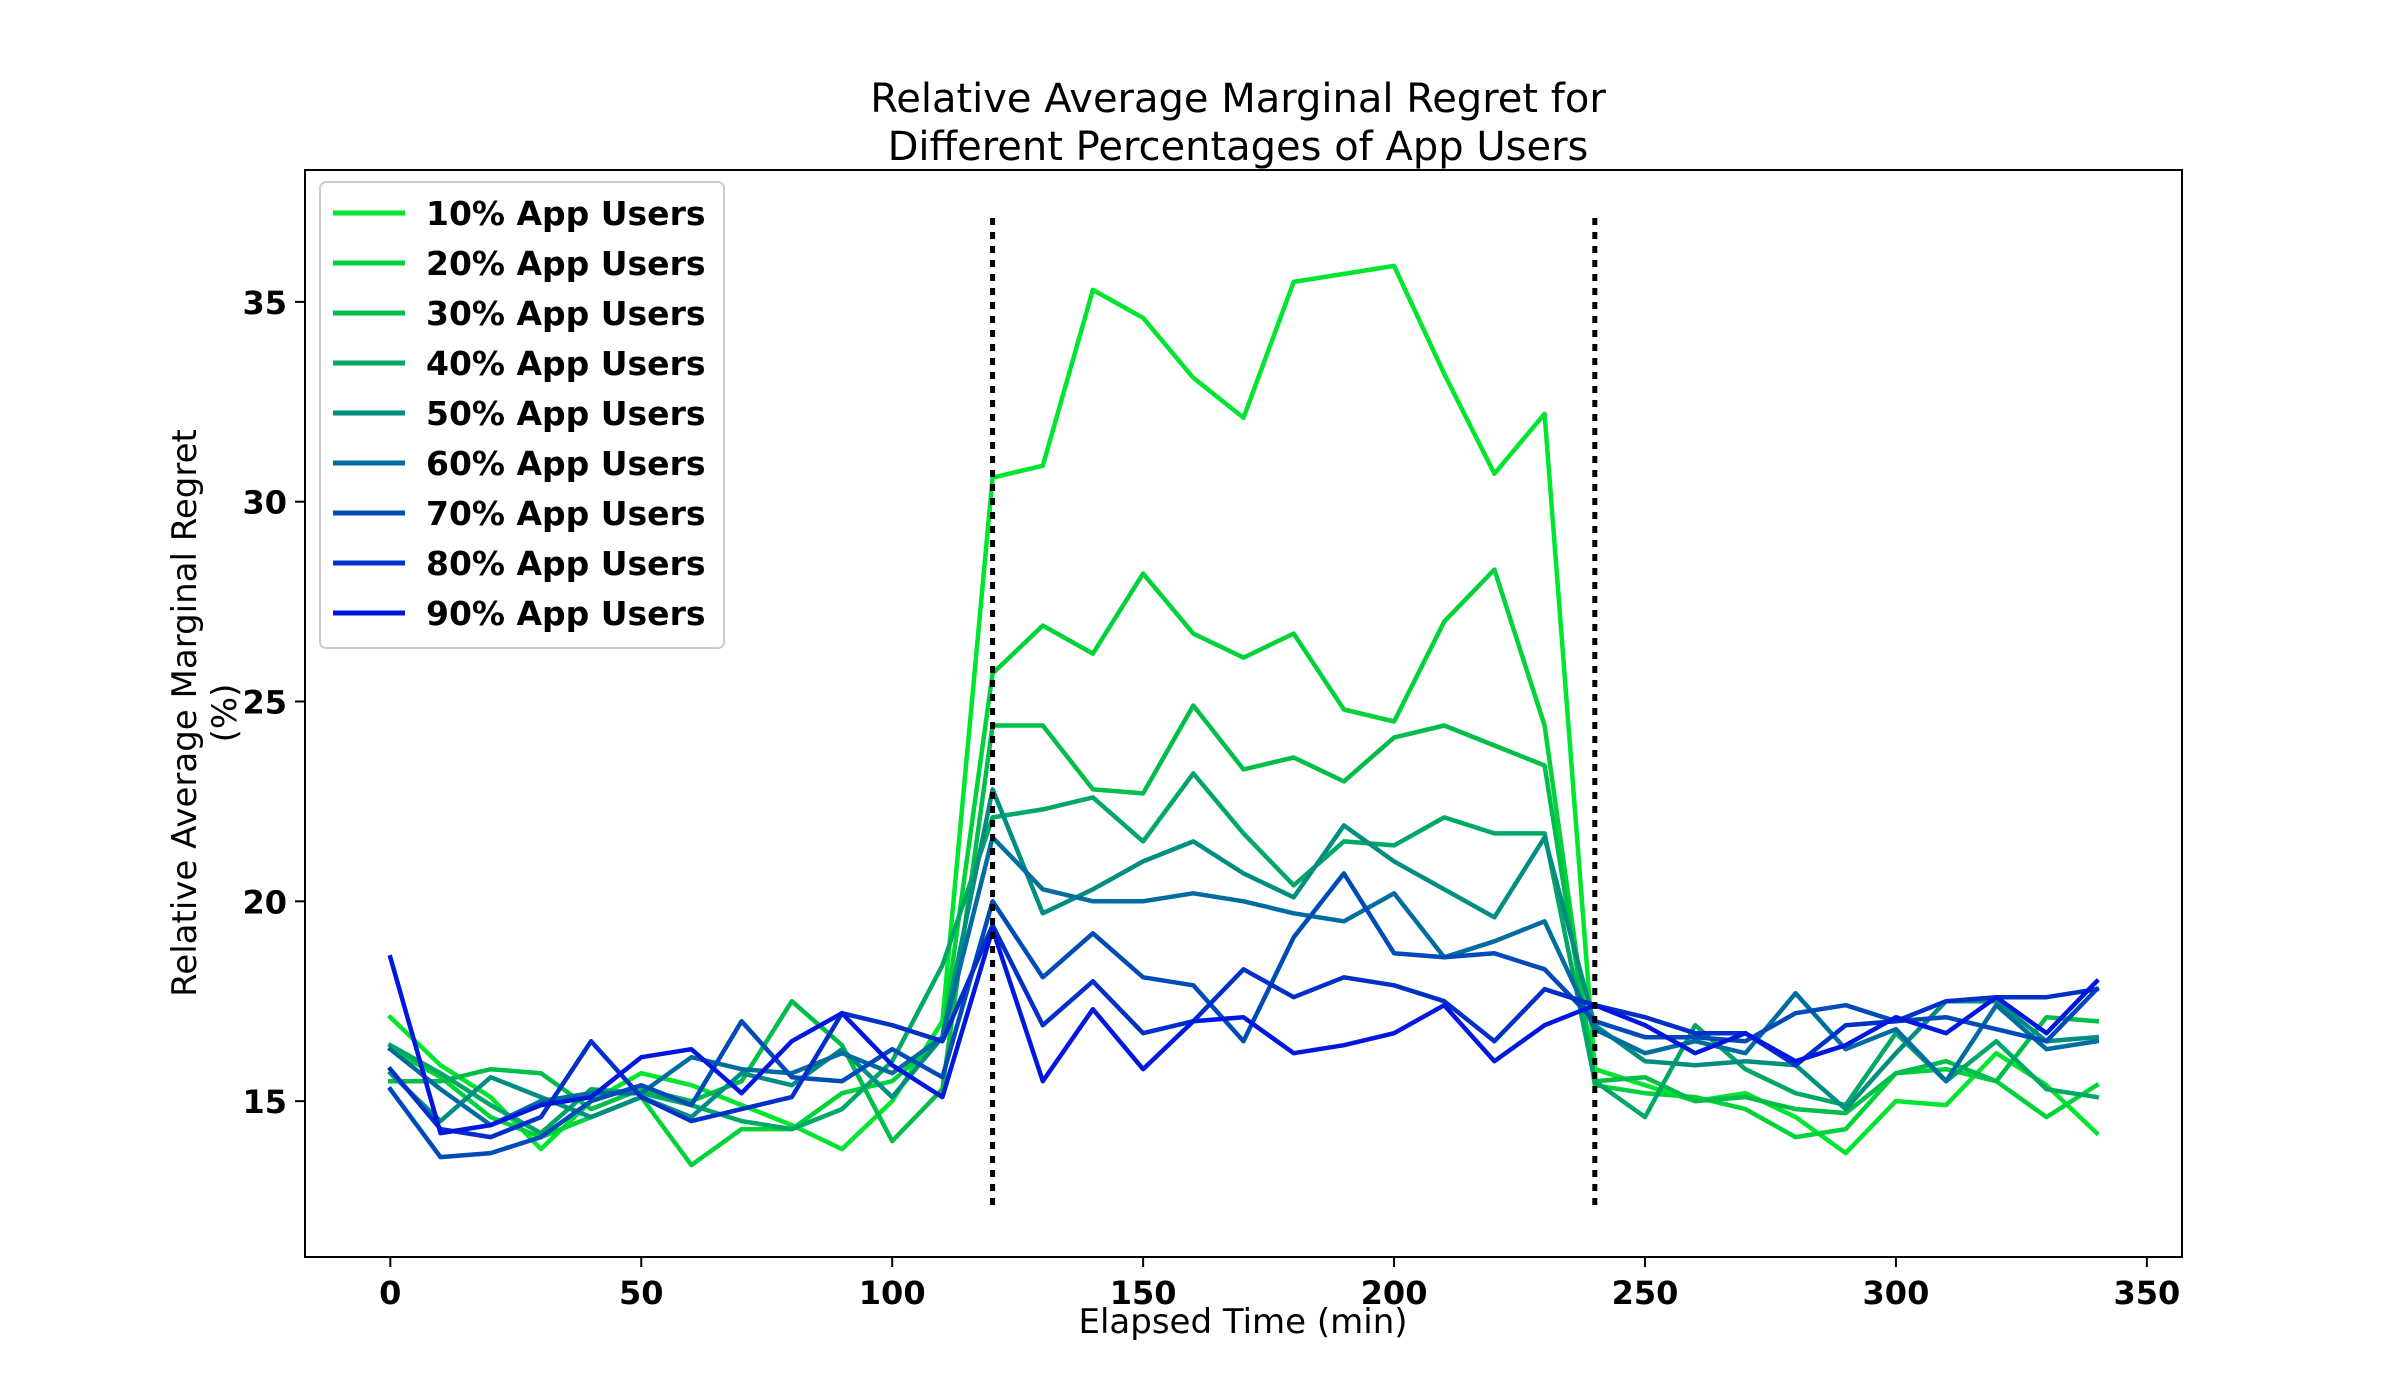  Describe the element at coordinates (566, 413) in the screenshot. I see `legend-label-5: 50% App Users` at that location.